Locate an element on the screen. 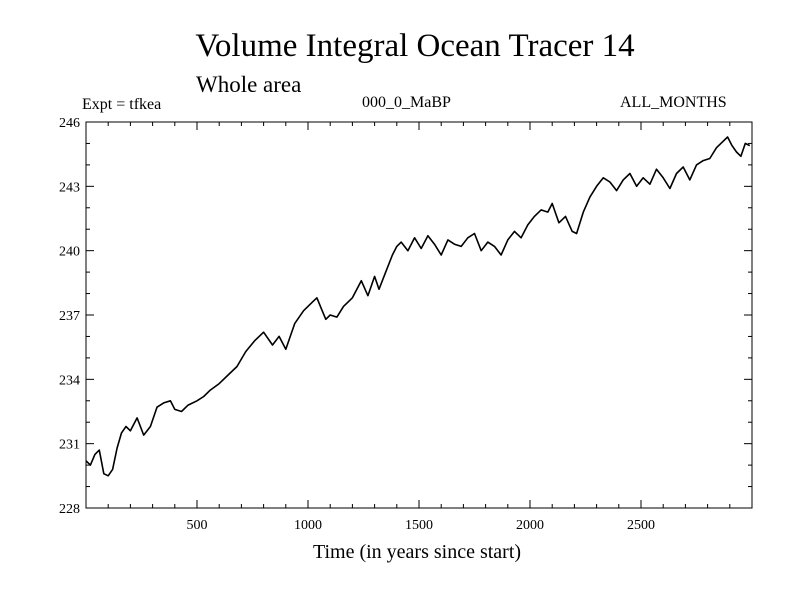 Image resolution: width=800 pixels, height=600 pixels. x-tick-label: 2000 is located at coordinates (530, 525).